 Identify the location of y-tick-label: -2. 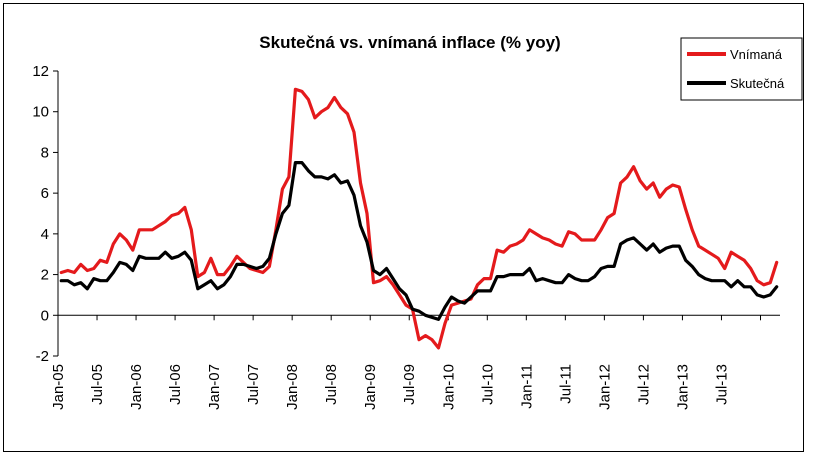
(42, 356).